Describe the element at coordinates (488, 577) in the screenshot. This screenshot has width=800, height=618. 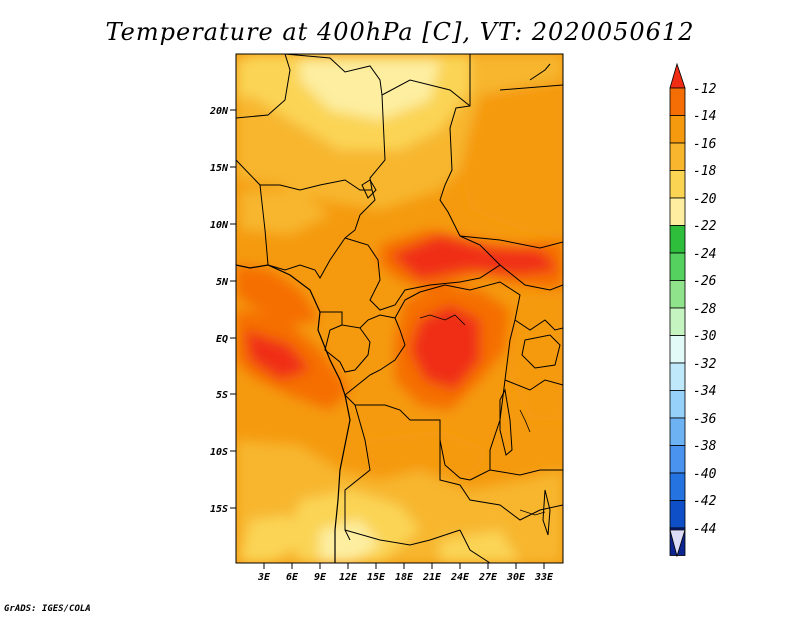
I see `lon-label: 27E` at that location.